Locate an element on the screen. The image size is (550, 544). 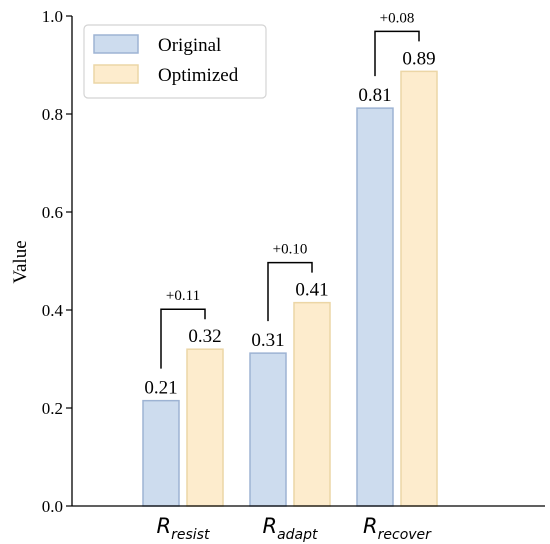
data-label: 0.21 is located at coordinates (160, 388).